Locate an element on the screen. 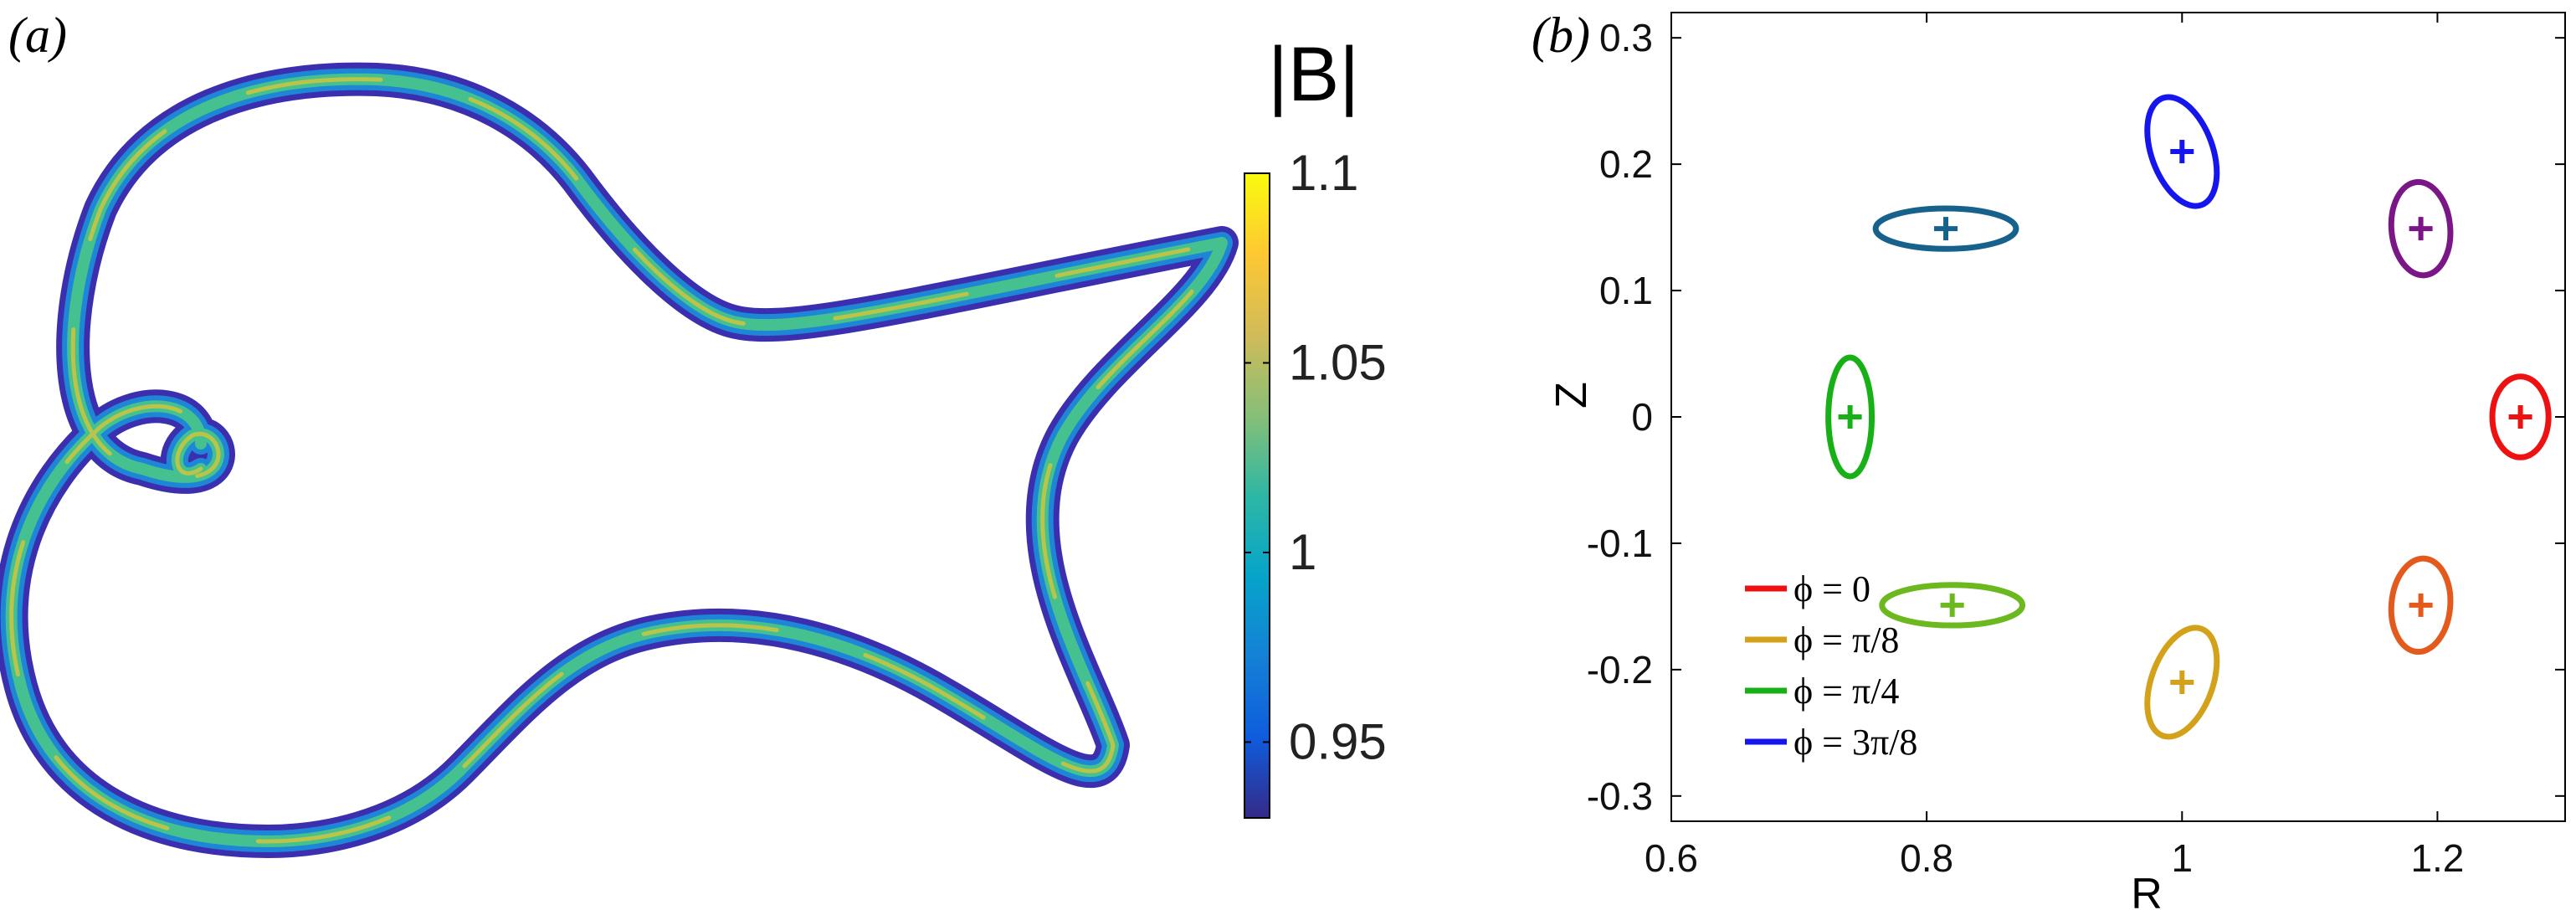  legend-item: ϕ = 0 is located at coordinates (1807, 588).